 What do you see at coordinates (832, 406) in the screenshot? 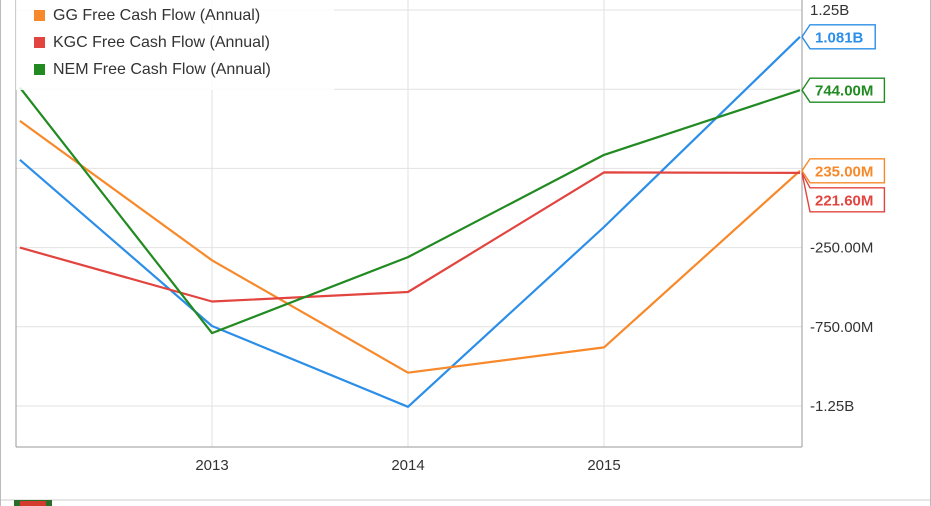
I see `y-tick-label: -1.25B` at bounding box center [832, 406].